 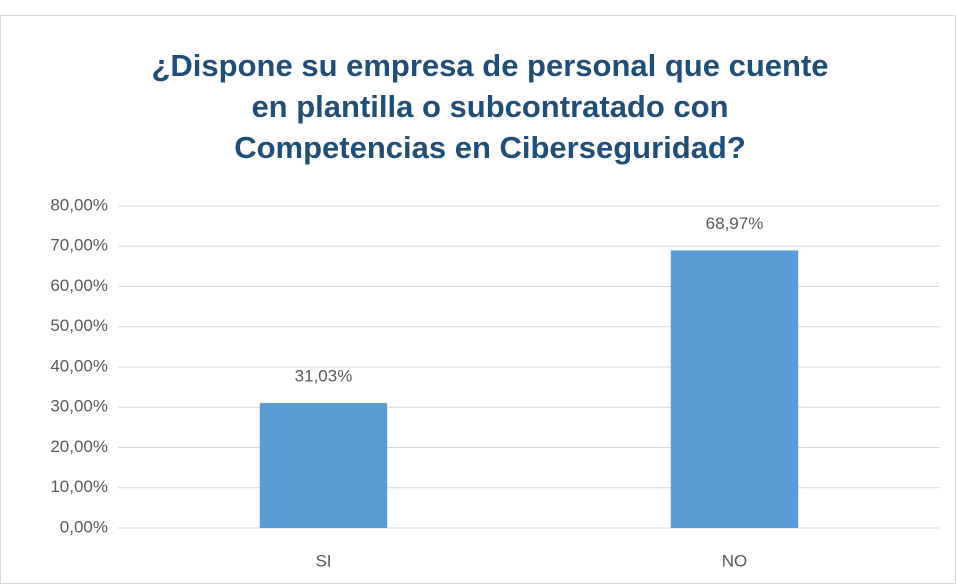 What do you see at coordinates (735, 560) in the screenshot?
I see `x-tick-label: NO` at bounding box center [735, 560].